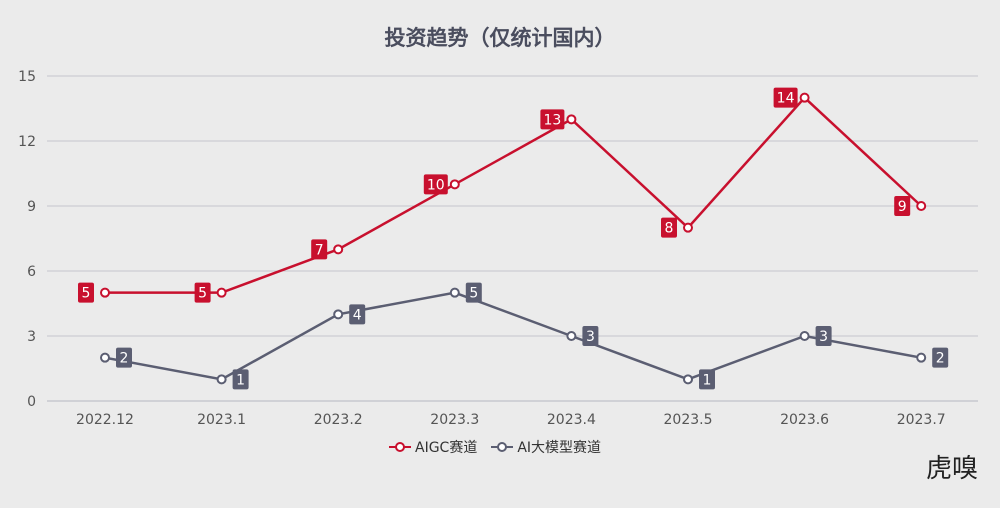 The width and height of the screenshot is (1000, 508). I want to click on data-label: 10, so click(436, 185).